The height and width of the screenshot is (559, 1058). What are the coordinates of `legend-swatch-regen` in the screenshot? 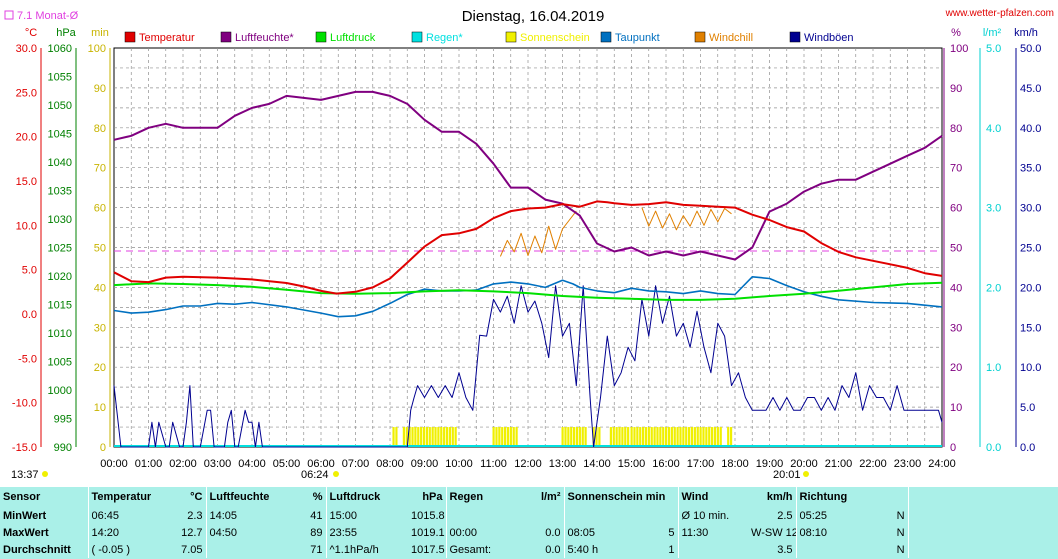 It's located at (417, 37).